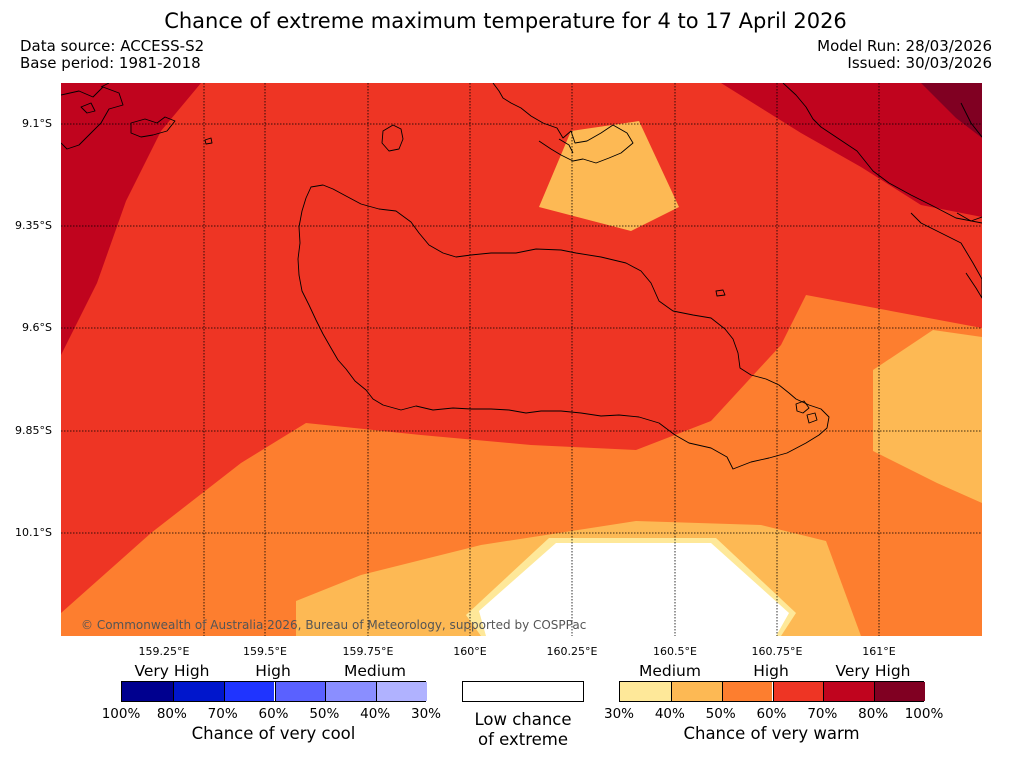 The width and height of the screenshot is (1011, 758). What do you see at coordinates (771, 671) in the screenshot?
I see `warm-category-label: High` at bounding box center [771, 671].